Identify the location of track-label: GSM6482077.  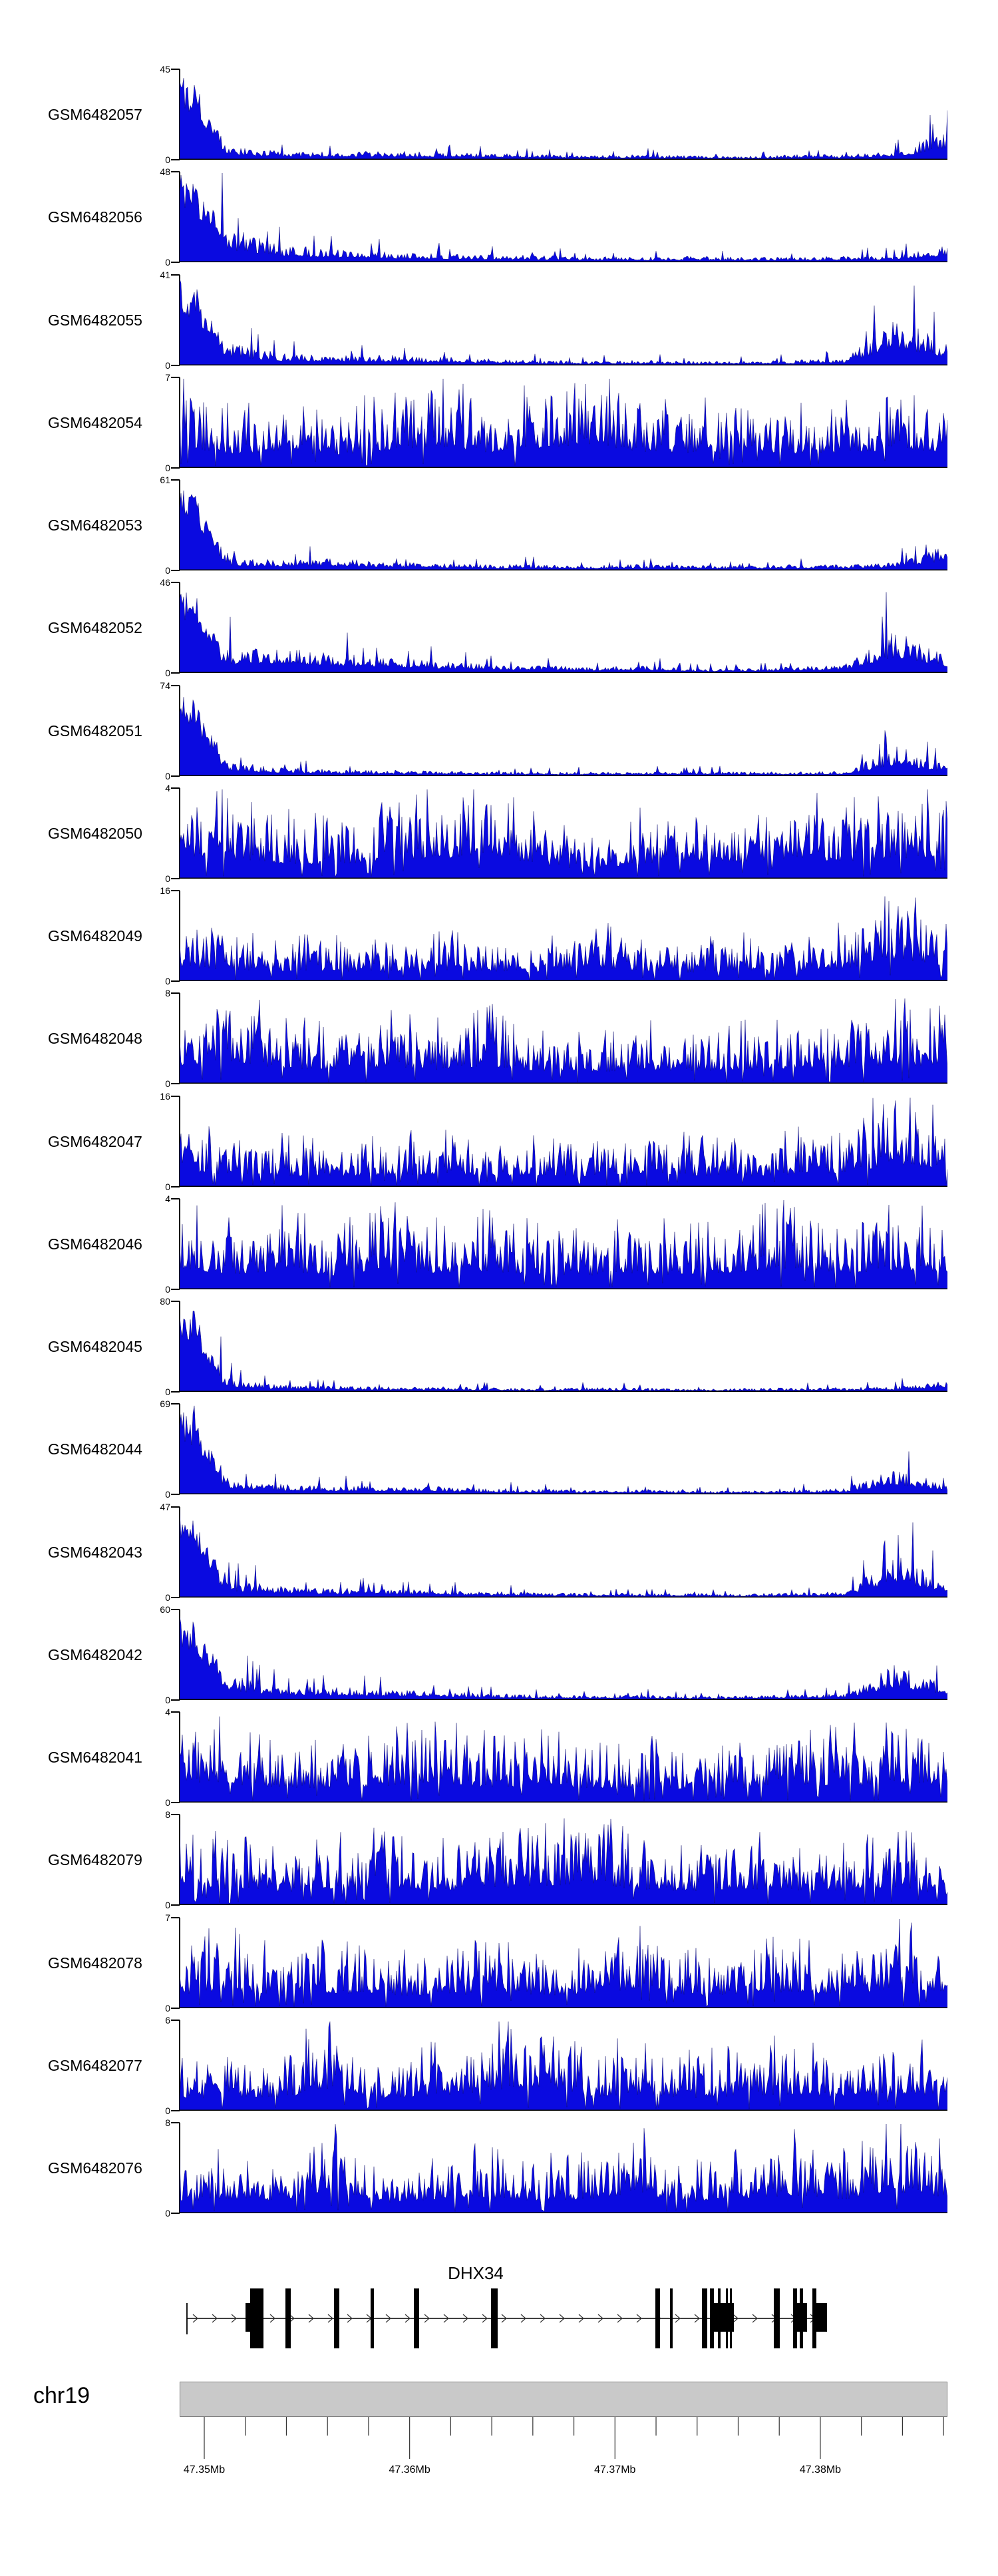
(95, 2065).